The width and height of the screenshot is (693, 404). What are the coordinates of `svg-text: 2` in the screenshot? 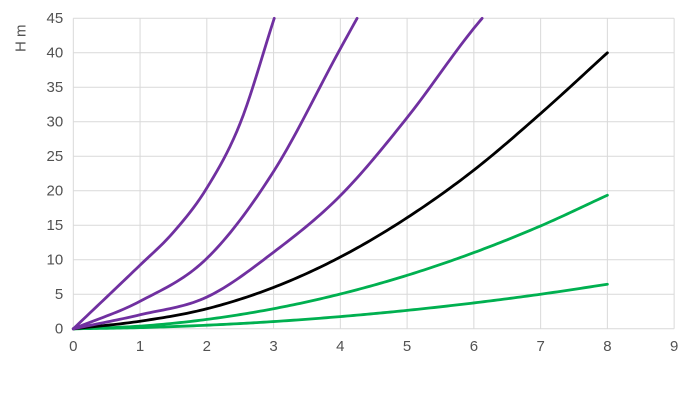 It's located at (207, 346).